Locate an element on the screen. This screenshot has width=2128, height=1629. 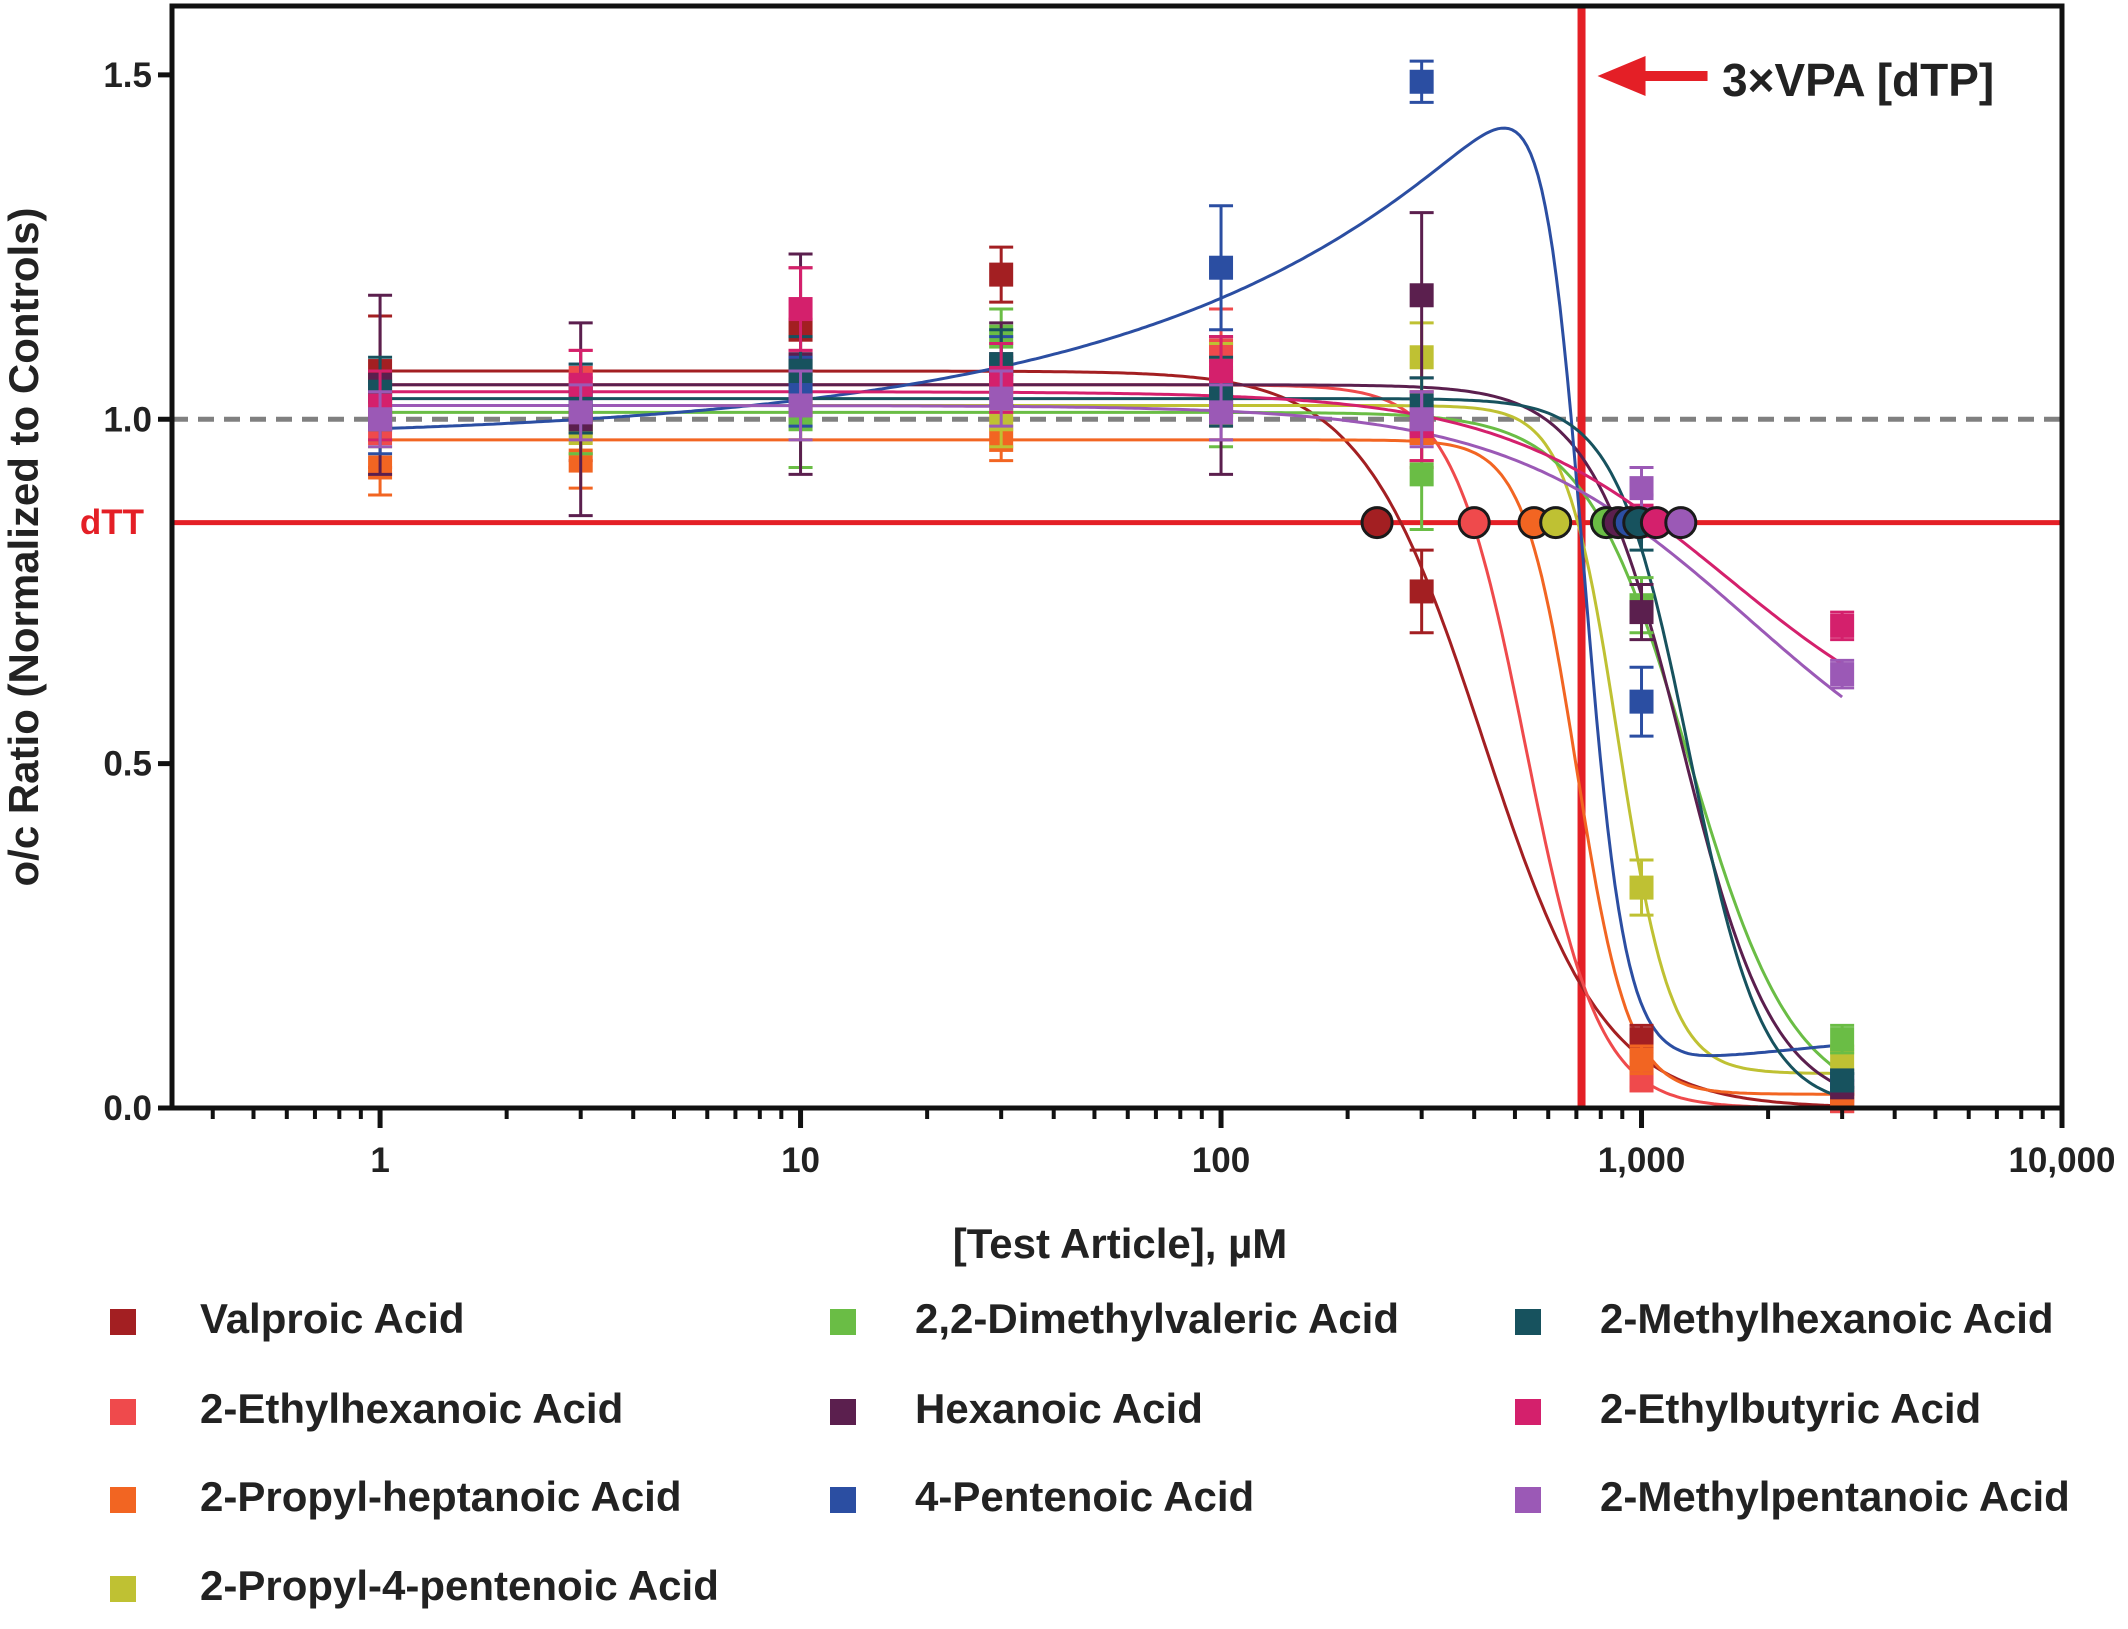
x-tick-label: 1 is located at coordinates (379, 1160).